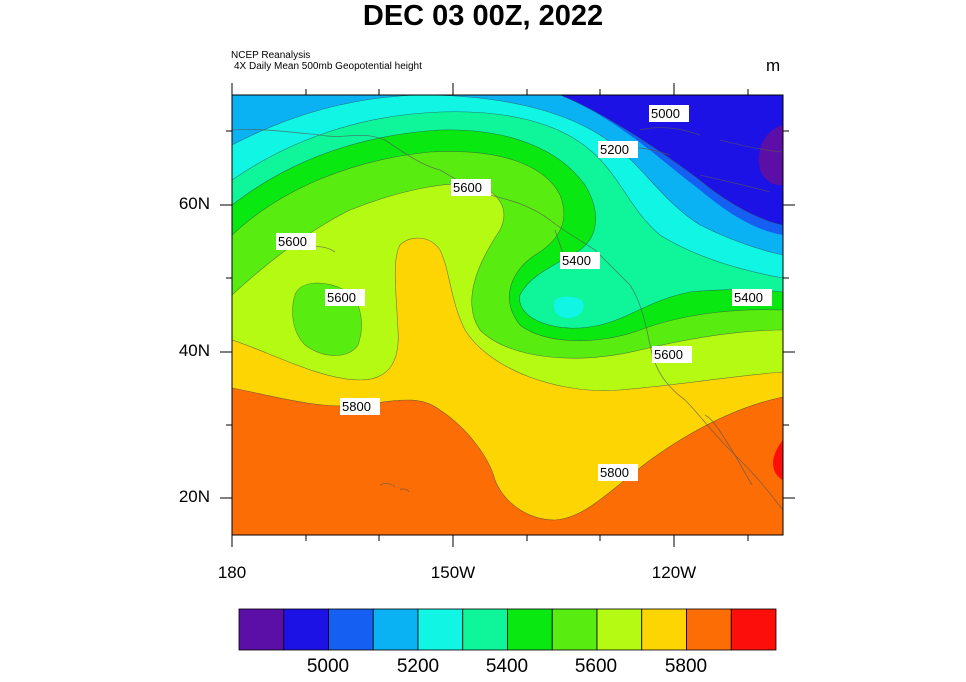  I want to click on contour-label-5600-blob: 5600, so click(341, 297).